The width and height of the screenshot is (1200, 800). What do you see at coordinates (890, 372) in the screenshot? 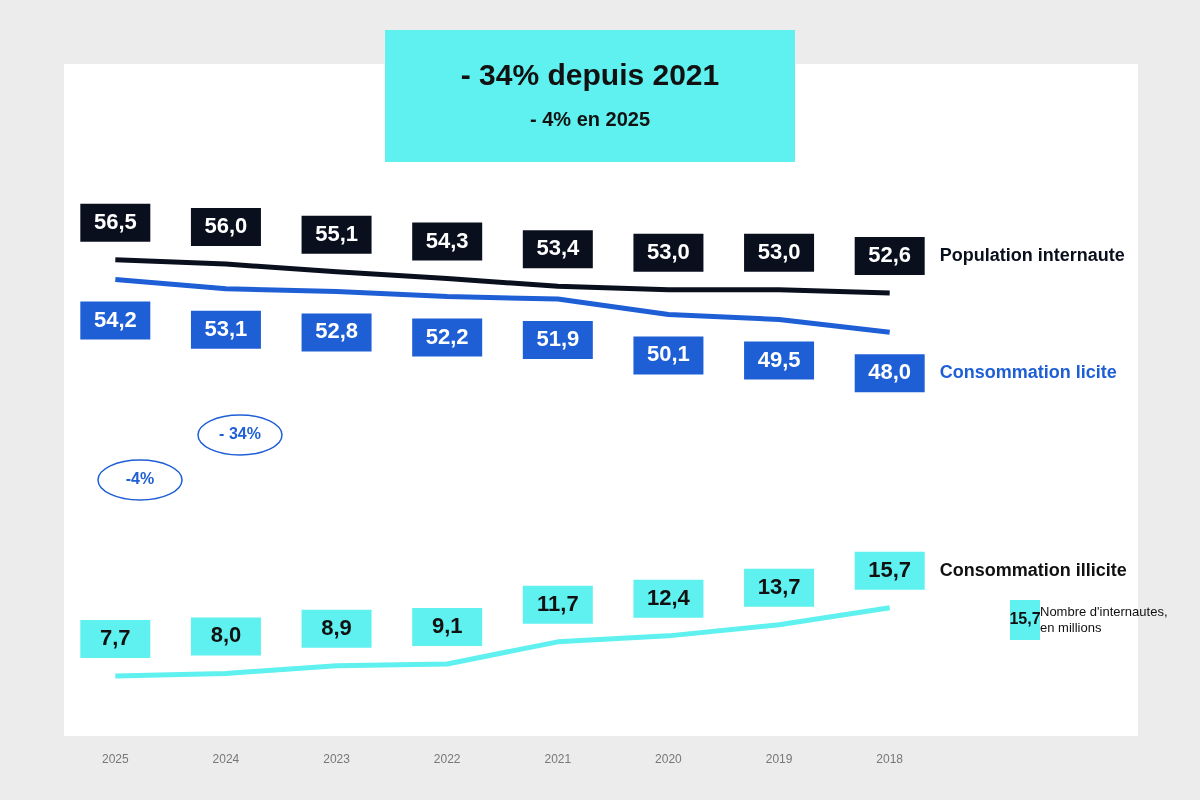
I see `data-label: 48,0` at bounding box center [890, 372].